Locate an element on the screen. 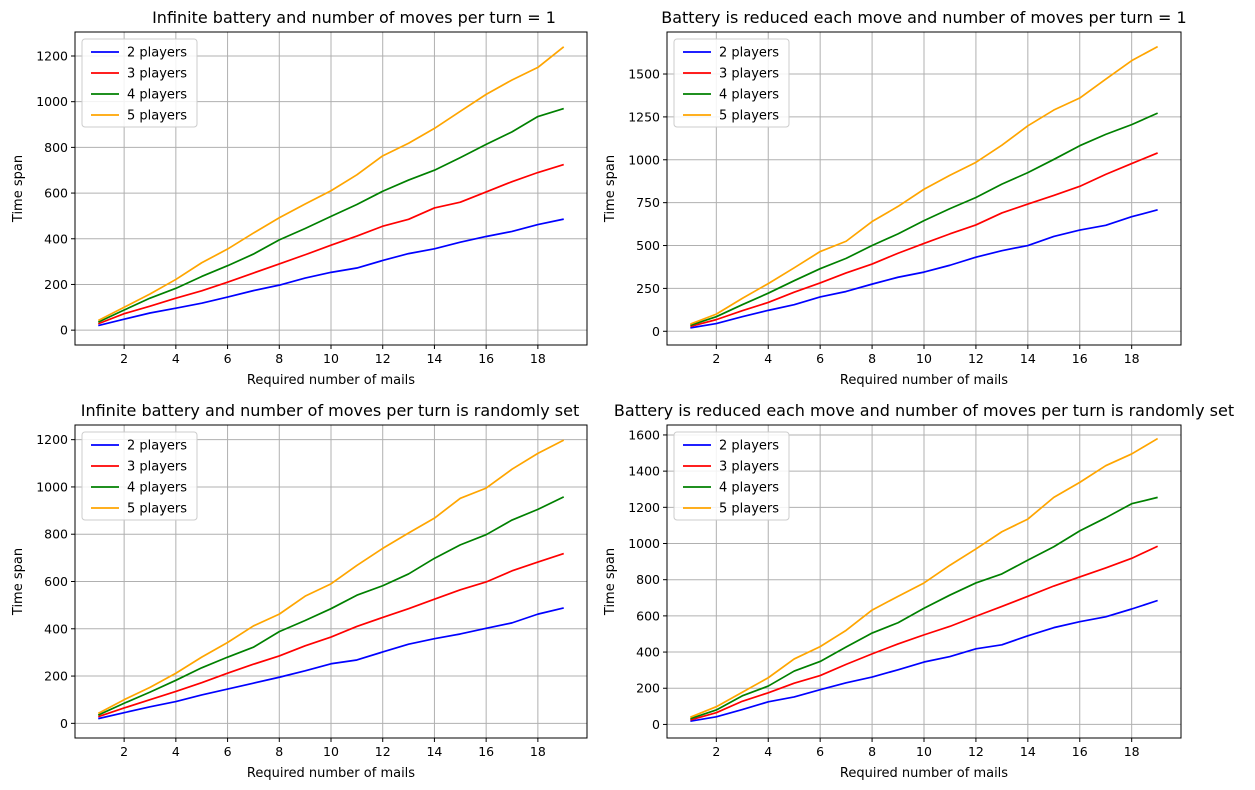 This screenshot has height=790, width=1255. y-tick-label: 250 is located at coordinates (648, 288).